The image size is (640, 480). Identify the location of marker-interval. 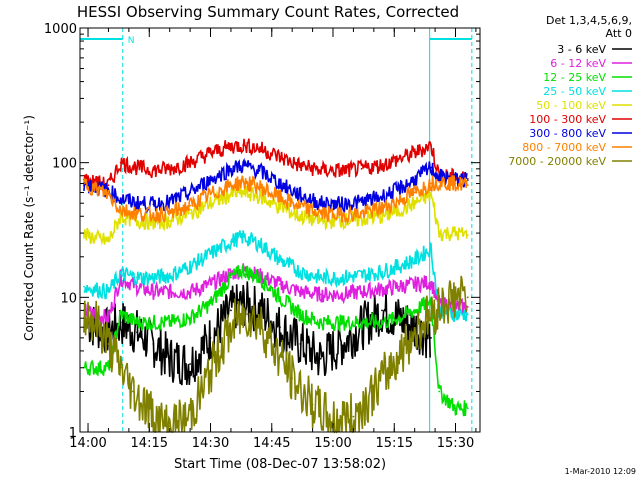
(451, 230).